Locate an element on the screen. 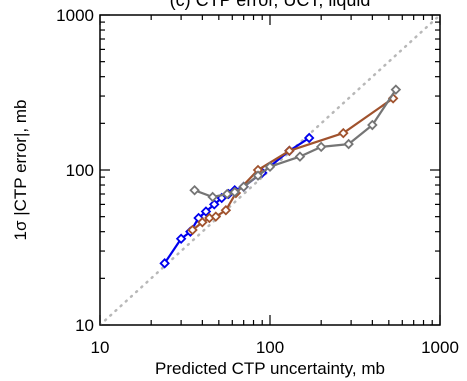 This screenshot has height=381, width=467. x-axis-label: Predicted CTP uncertainty, mb is located at coordinates (270, 368).